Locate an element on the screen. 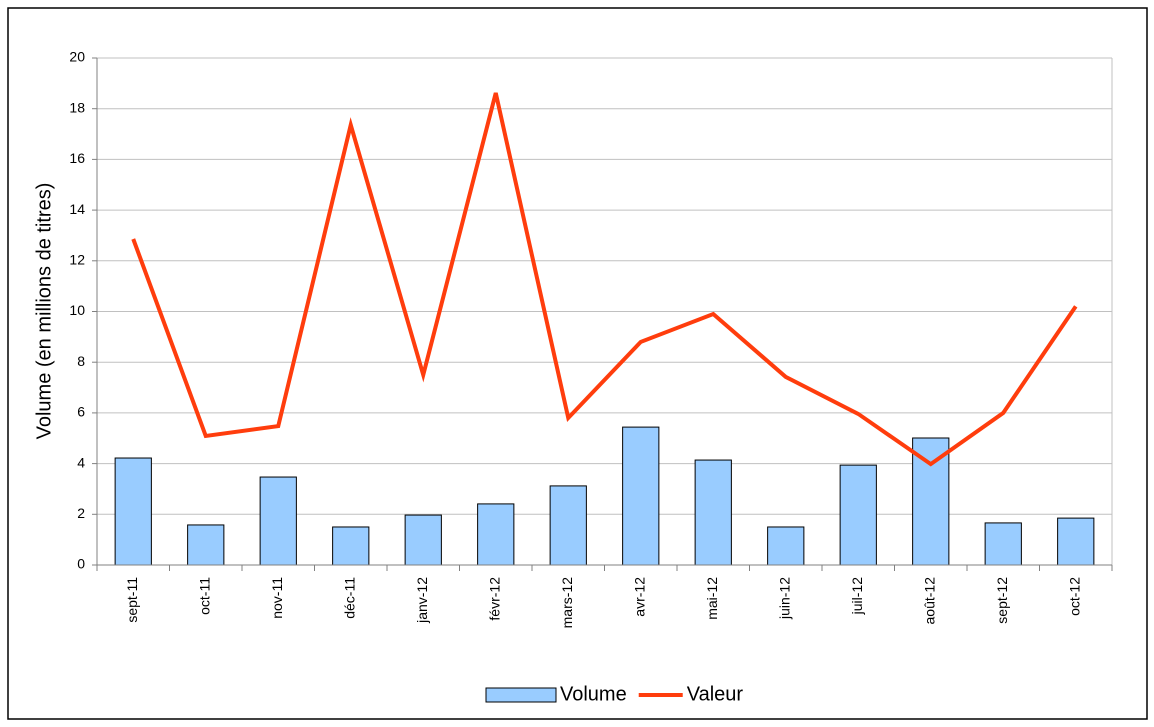  legend-label: Volume is located at coordinates (593, 694).